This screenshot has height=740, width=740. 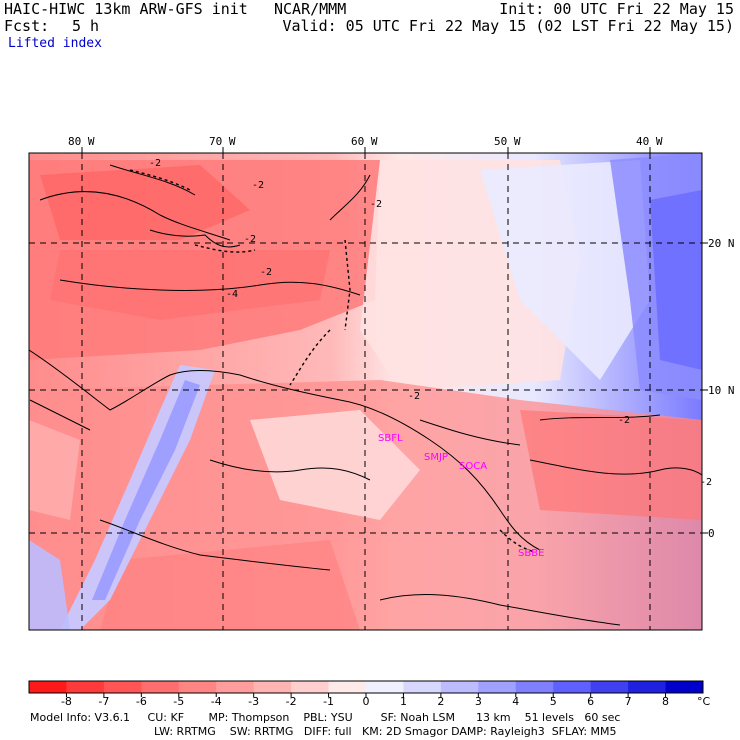 What do you see at coordinates (473, 466) in the screenshot?
I see `station-soca: SOCA` at bounding box center [473, 466].